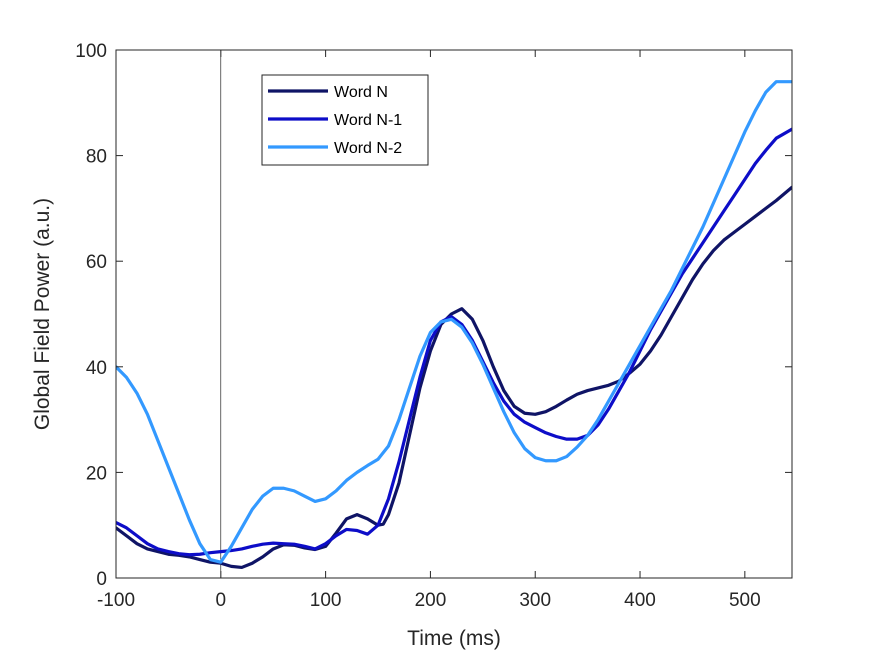 The image size is (875, 656). What do you see at coordinates (221, 600) in the screenshot?
I see `x-tick-label: 0` at bounding box center [221, 600].